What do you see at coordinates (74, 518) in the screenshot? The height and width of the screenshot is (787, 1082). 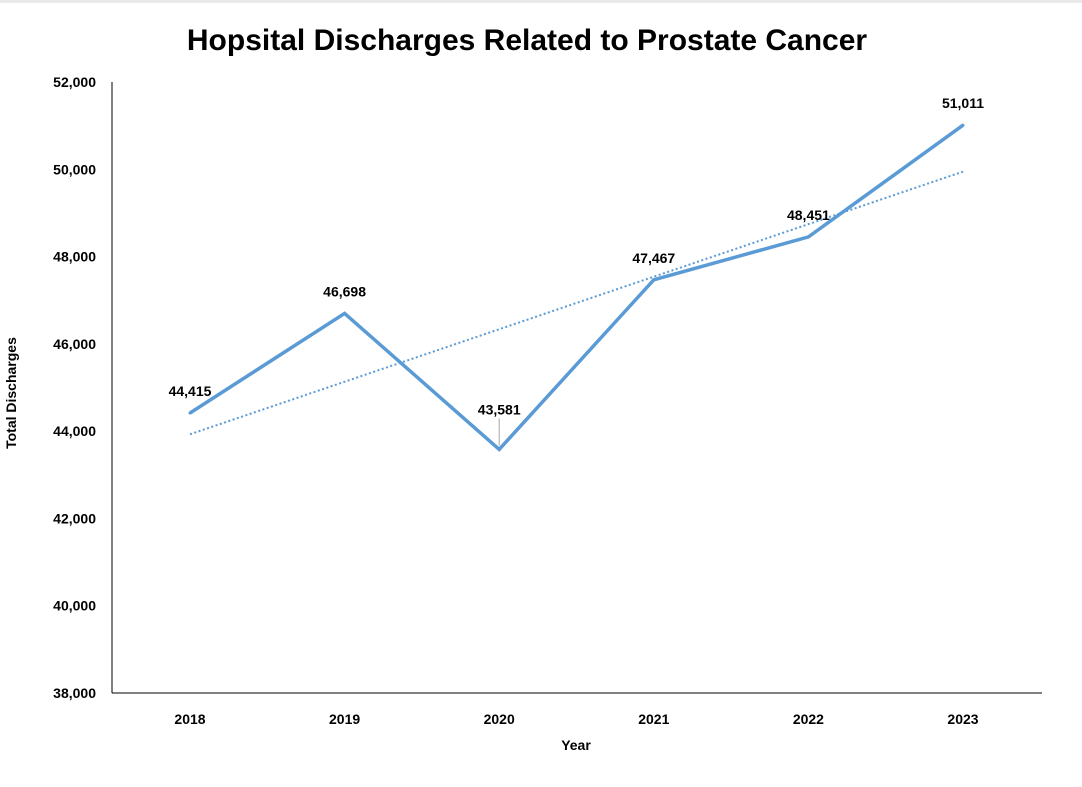 I see `y-tick-label: 42,000` at bounding box center [74, 518].